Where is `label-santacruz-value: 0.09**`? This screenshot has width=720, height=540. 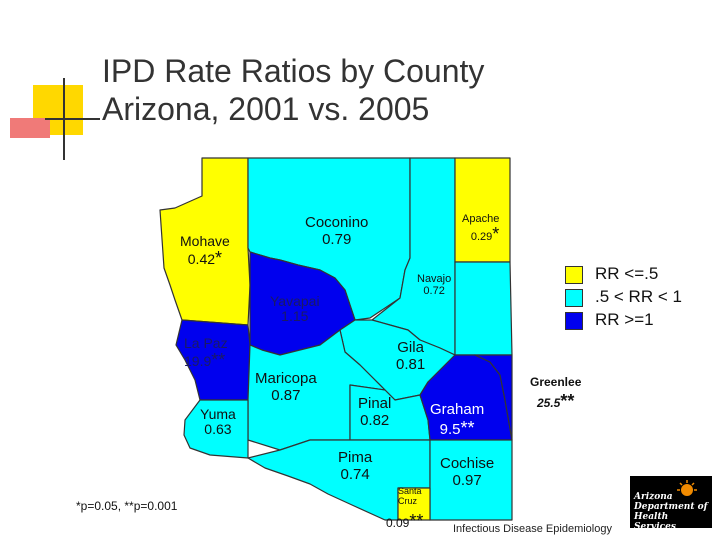
label-santacruz-value: 0.09** is located at coordinates (405, 521).